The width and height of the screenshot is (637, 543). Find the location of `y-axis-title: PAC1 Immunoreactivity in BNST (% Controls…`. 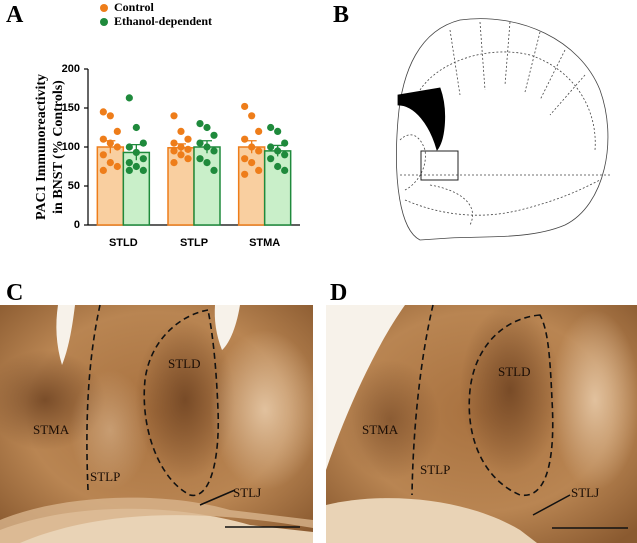

y-axis-title: PAC1 Immunoreactivity in BNST (% Controls… is located at coordinates (50, 147).